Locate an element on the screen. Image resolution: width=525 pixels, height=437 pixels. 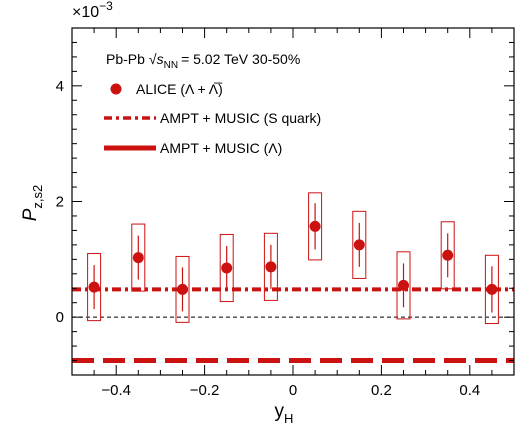
y-multiplier: ×10⁻³ is located at coordinates (92, 10).